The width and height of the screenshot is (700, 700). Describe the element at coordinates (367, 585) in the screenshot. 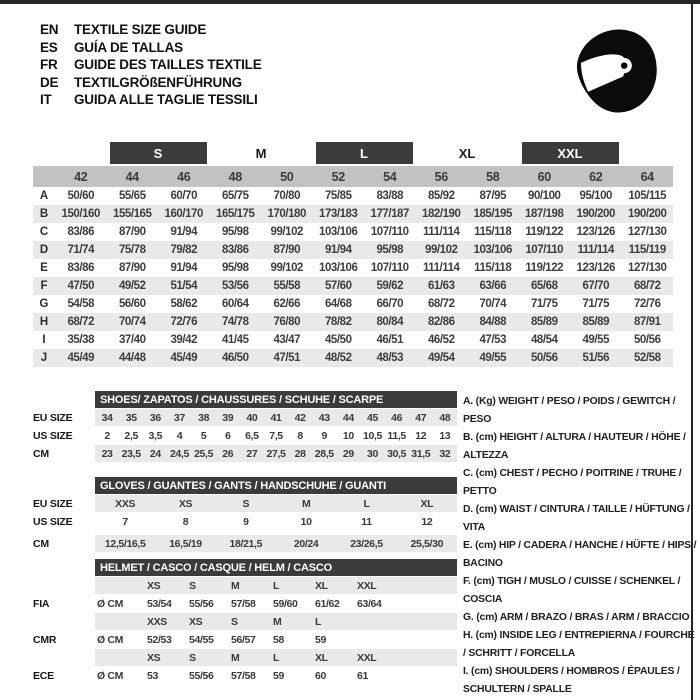

I see `table-cell: XXL` at that location.